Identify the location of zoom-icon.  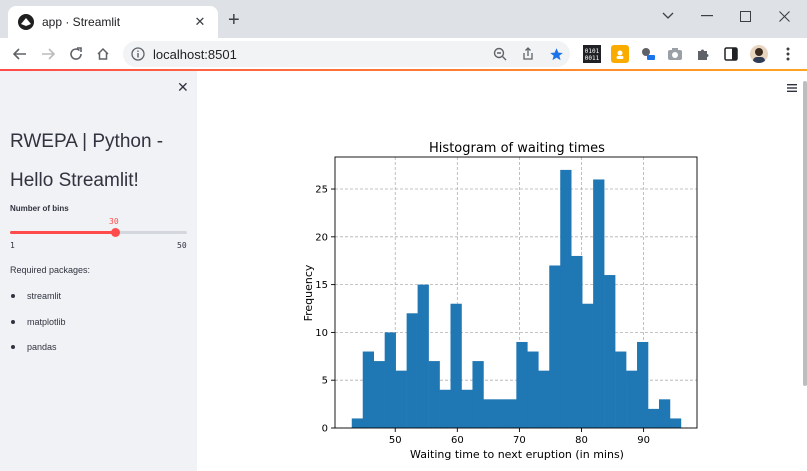
(500, 54).